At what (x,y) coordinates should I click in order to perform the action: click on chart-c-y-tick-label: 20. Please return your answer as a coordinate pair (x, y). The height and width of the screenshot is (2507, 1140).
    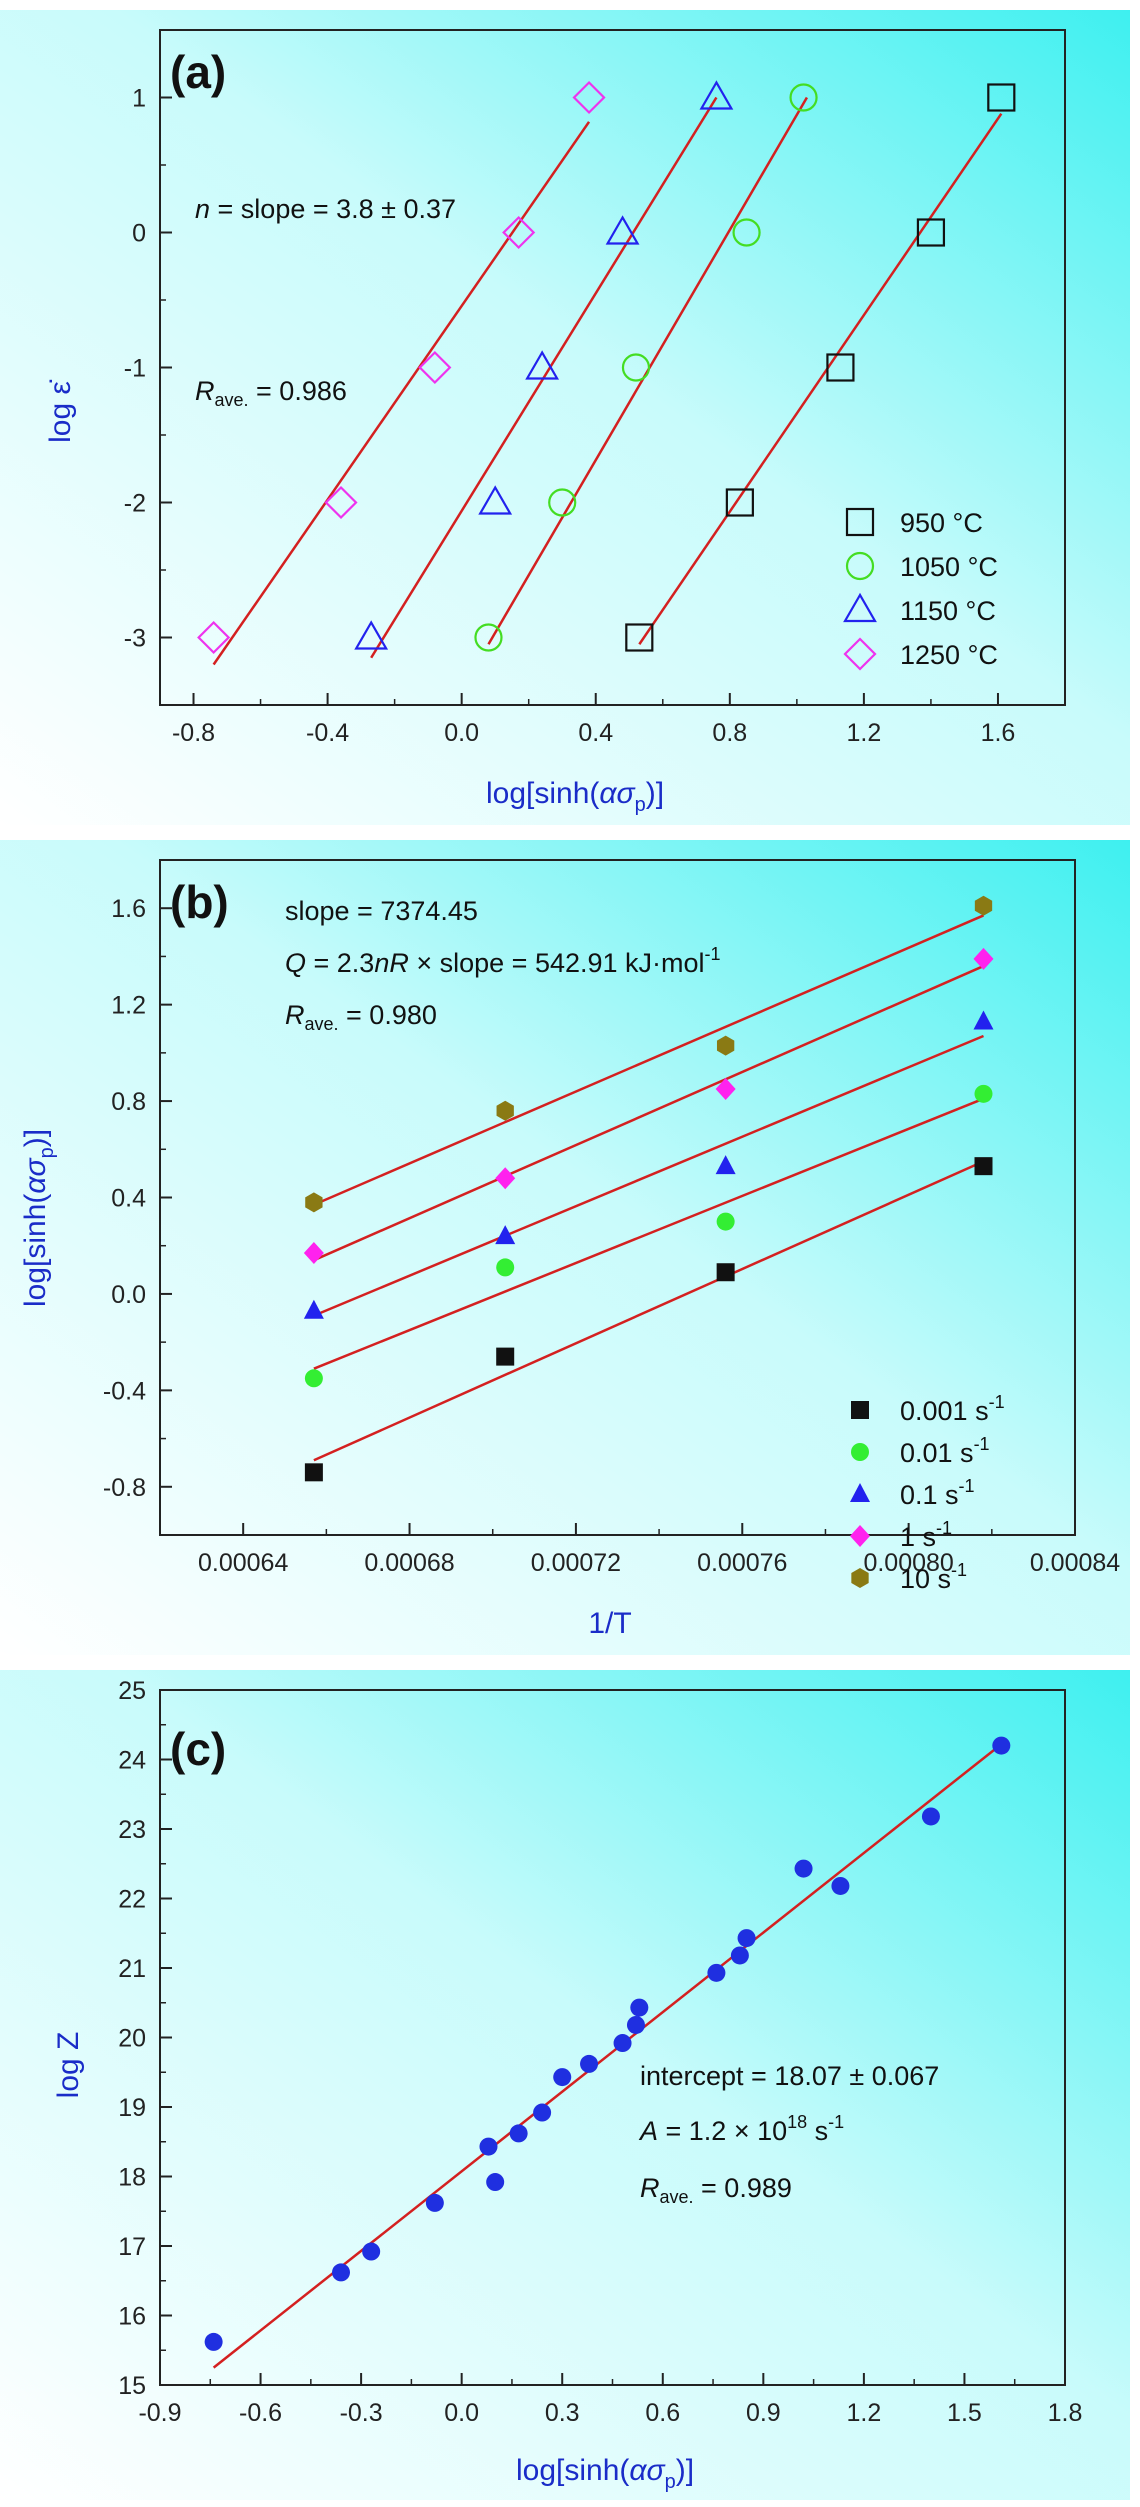
    Looking at the image, I should click on (132, 2039).